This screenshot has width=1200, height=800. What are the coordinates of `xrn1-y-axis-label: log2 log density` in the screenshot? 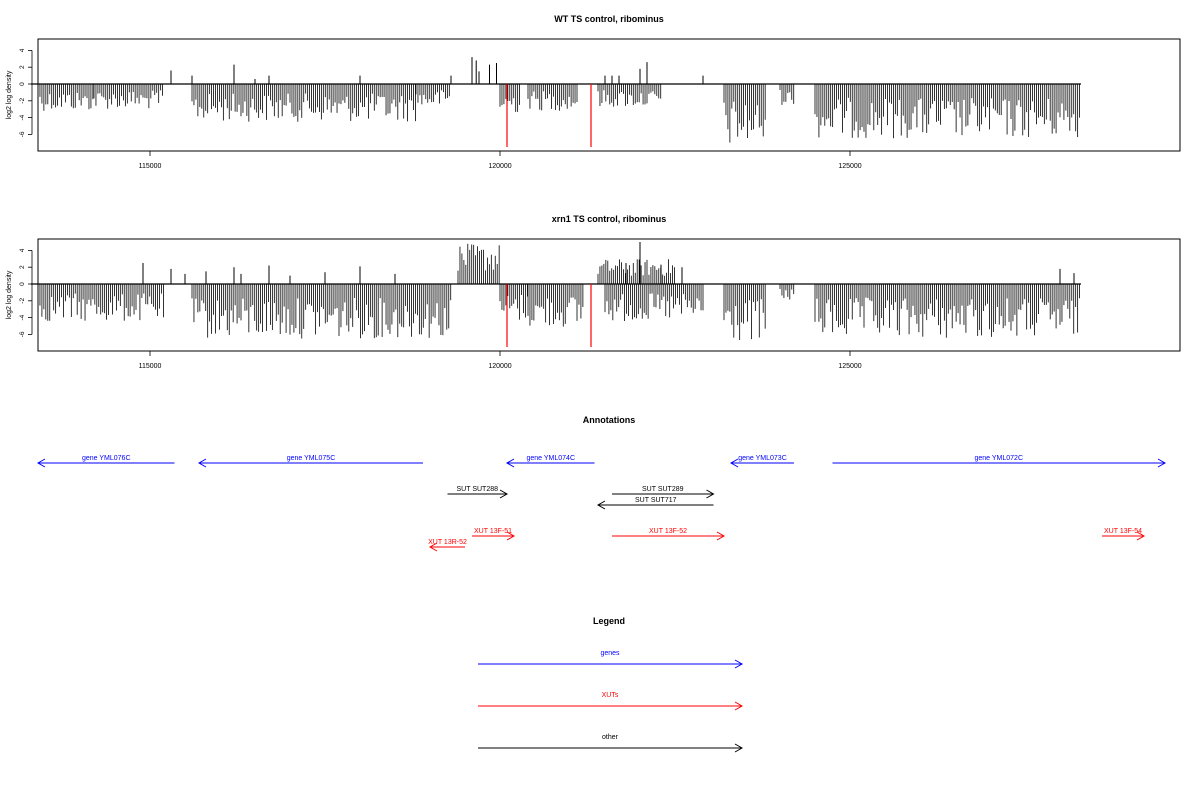 It's located at (9, 294).